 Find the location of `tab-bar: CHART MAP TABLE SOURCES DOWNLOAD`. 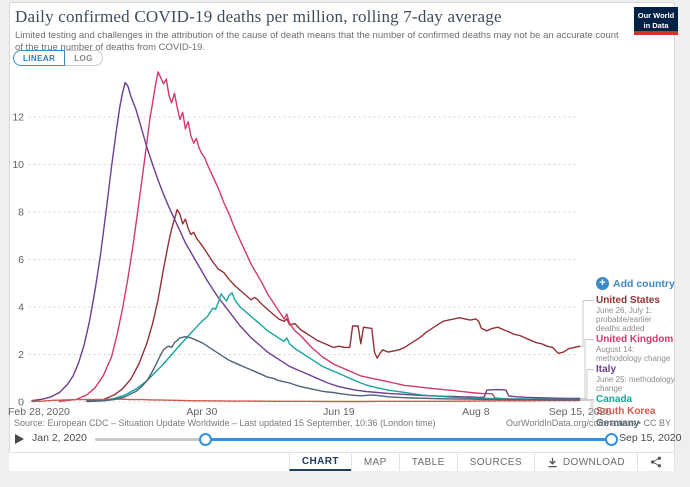

tab-bar: CHART MAP TABLE SOURCES DOWNLOAD is located at coordinates (342, 461).